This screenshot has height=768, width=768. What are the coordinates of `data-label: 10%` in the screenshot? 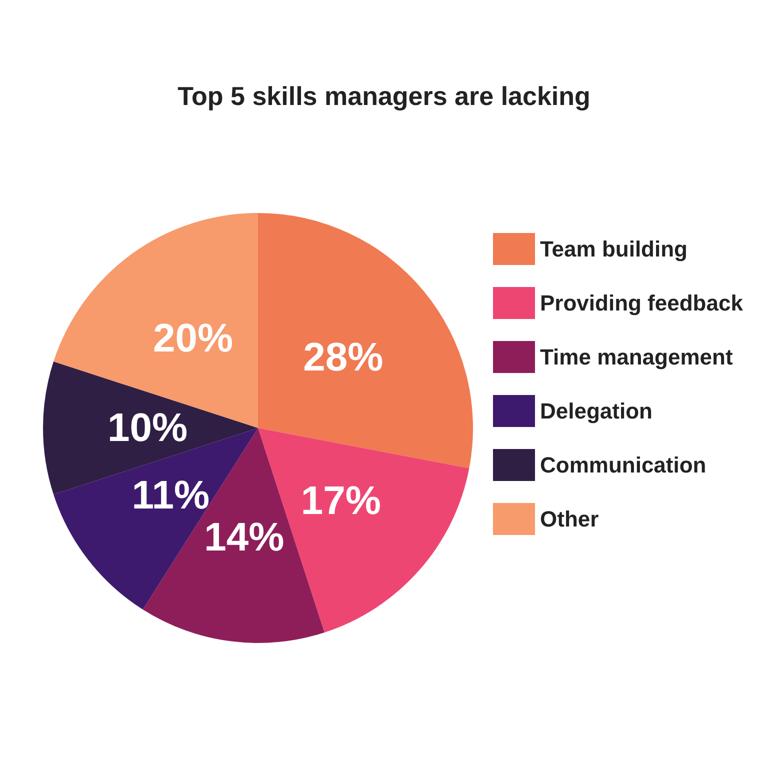 It's located at (147, 428).